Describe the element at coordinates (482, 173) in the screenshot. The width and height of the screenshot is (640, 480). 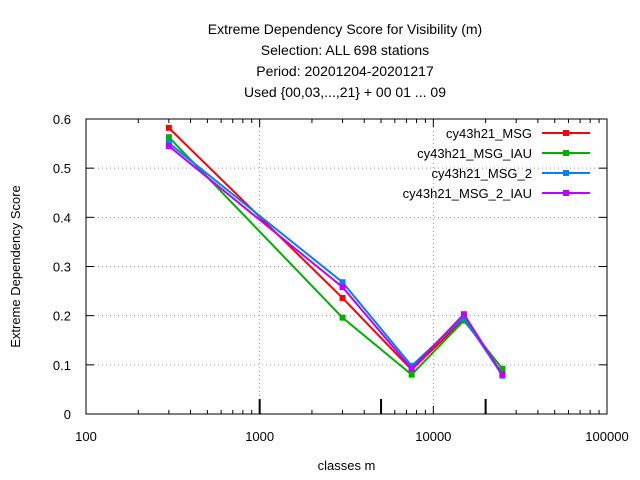
I see `legend-label: cy43h21_MSG_2` at that location.